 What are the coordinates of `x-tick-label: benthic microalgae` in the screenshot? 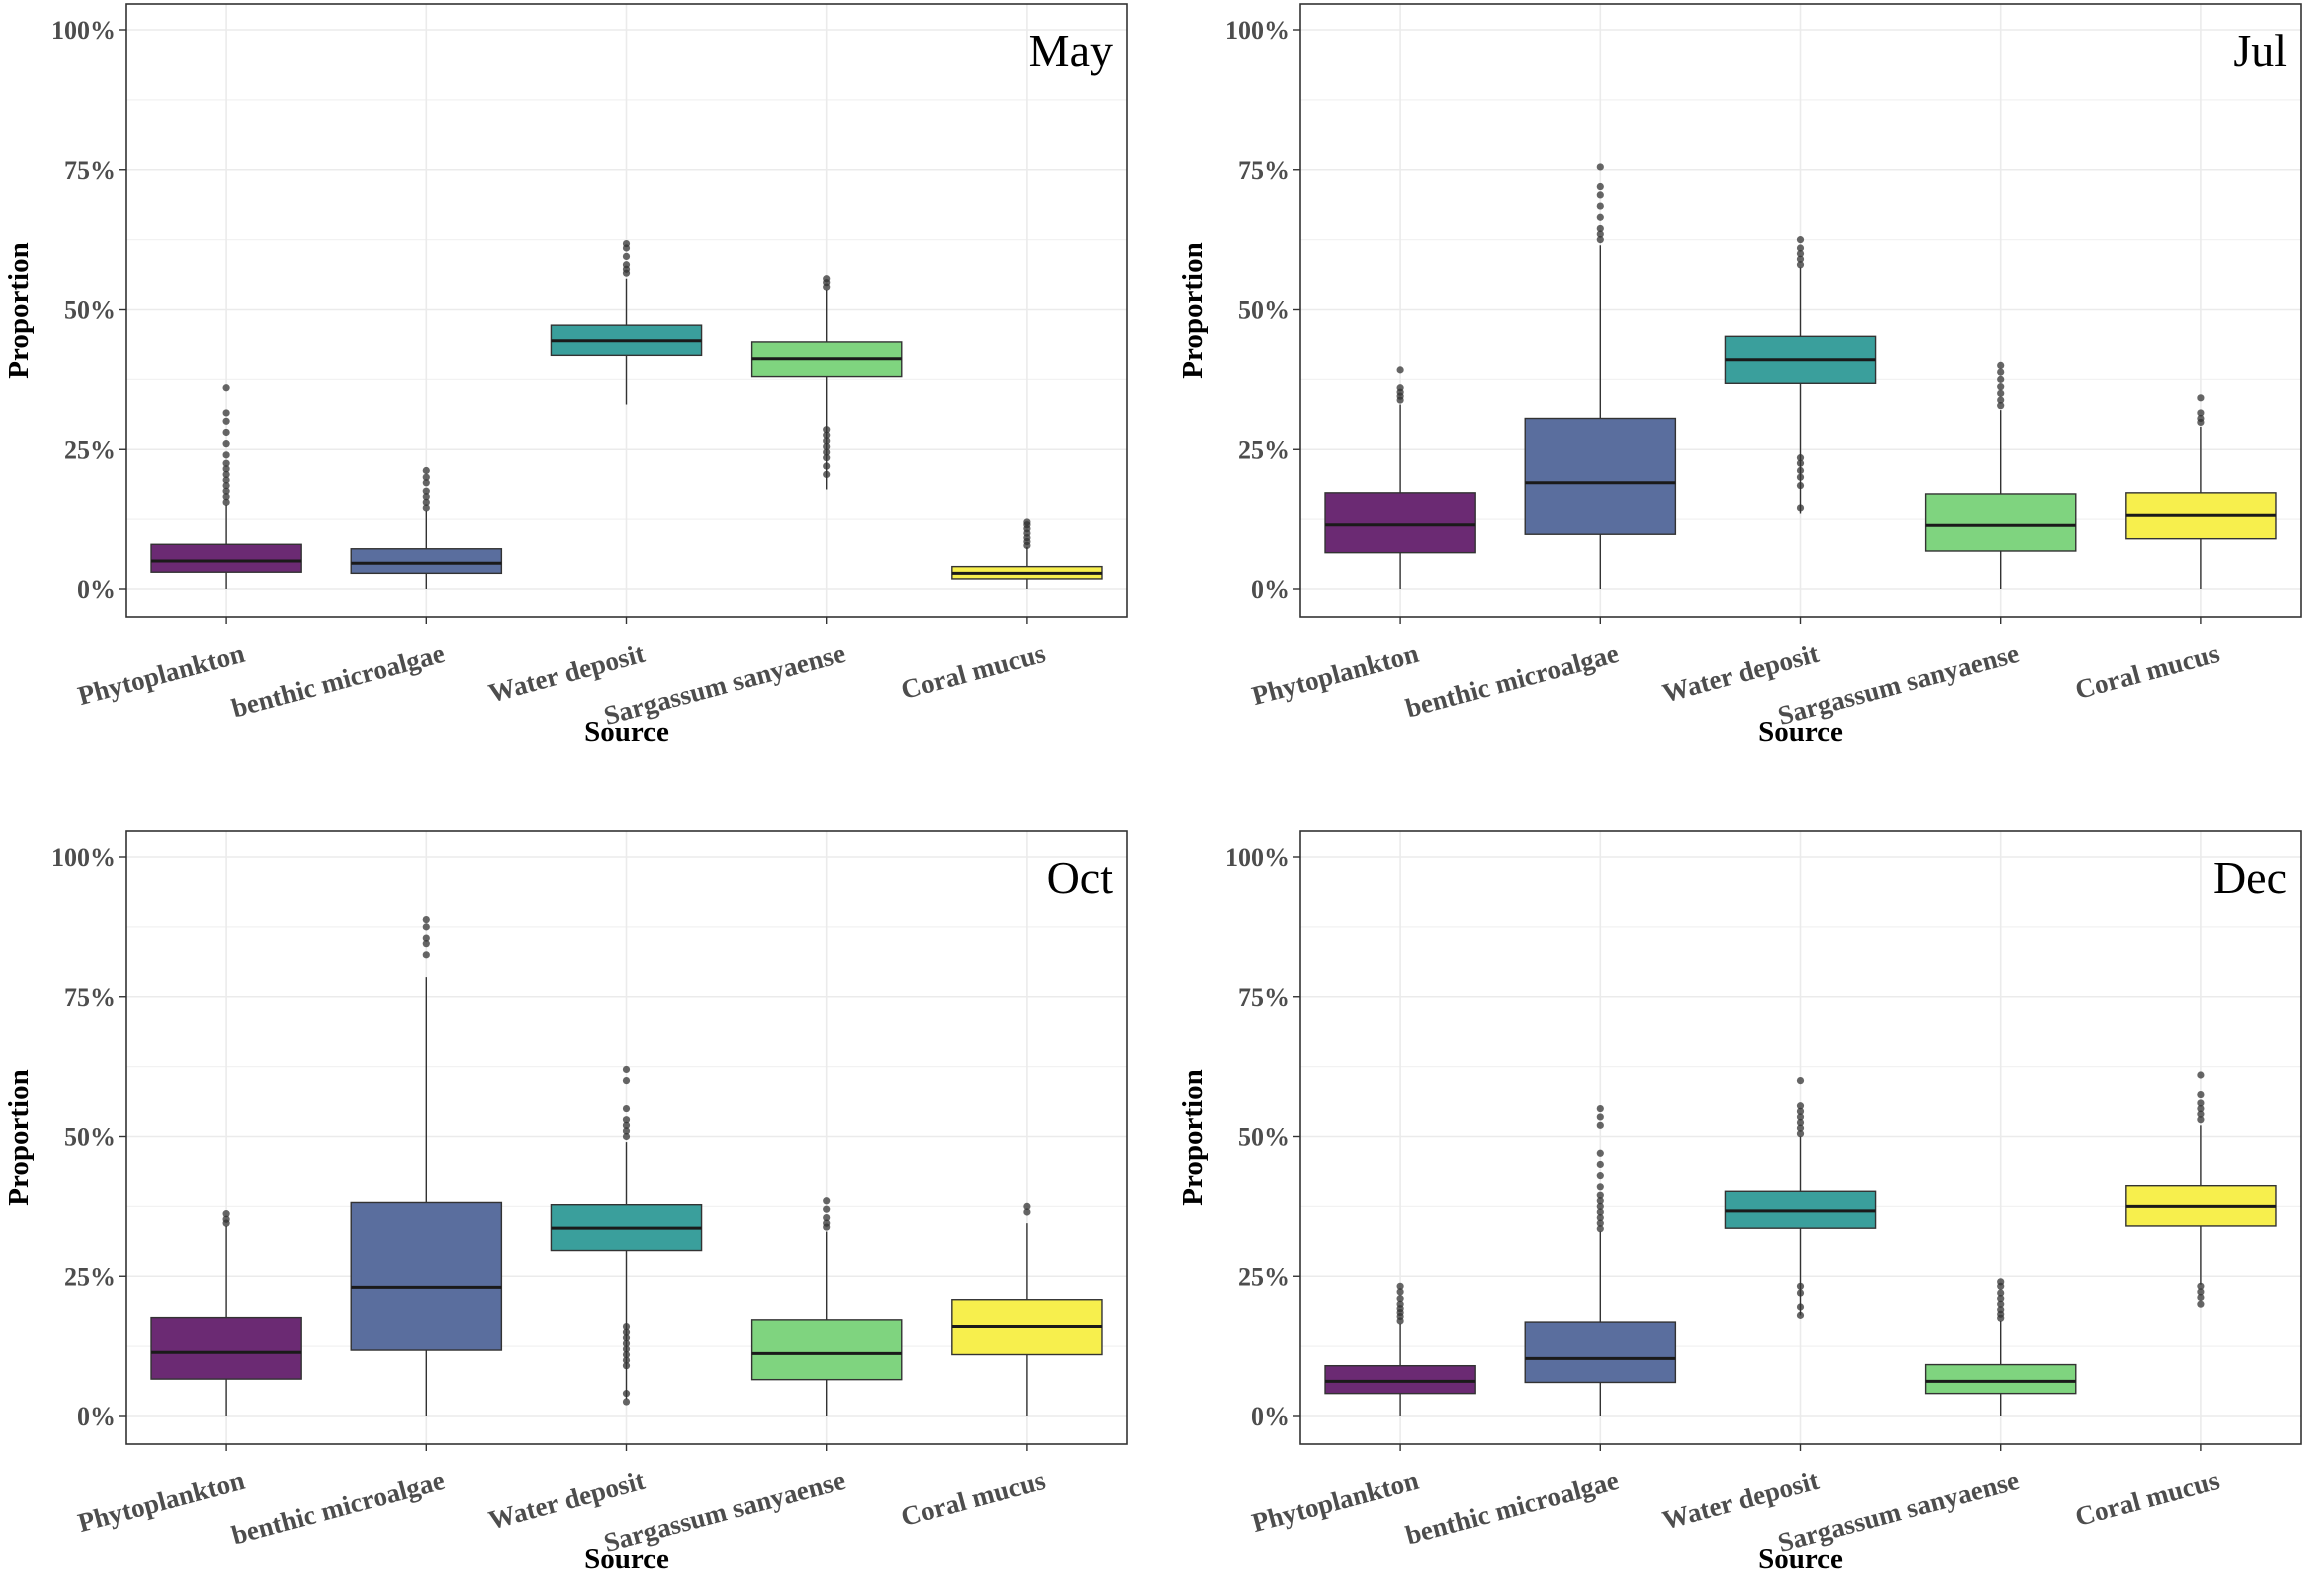 It's located at (338, 681).